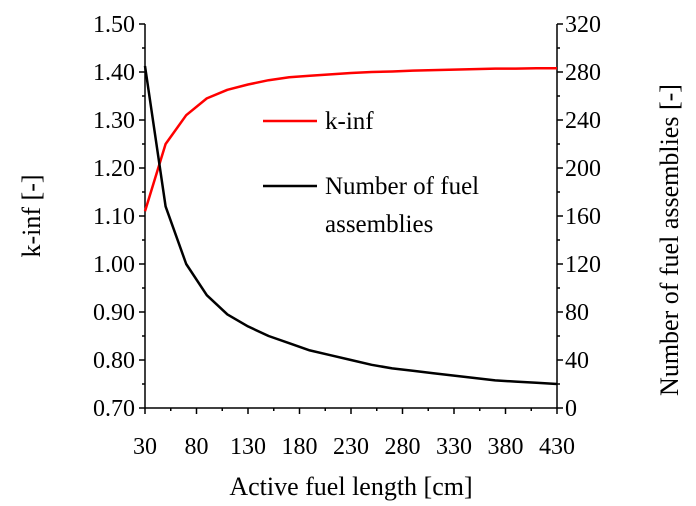  What do you see at coordinates (114, 169) in the screenshot?
I see `y-tick-label: 1.20` at bounding box center [114, 169].